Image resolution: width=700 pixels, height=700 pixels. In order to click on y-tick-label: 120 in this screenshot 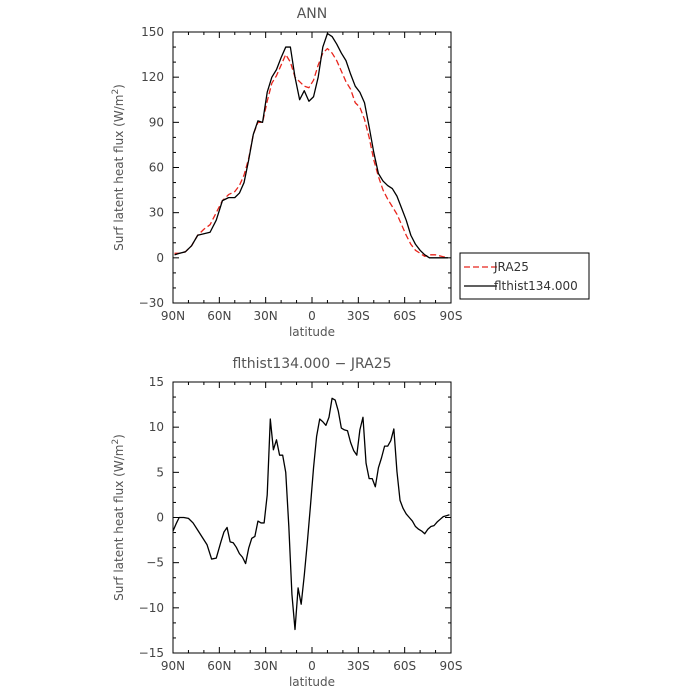, I will do `click(152, 77)`.